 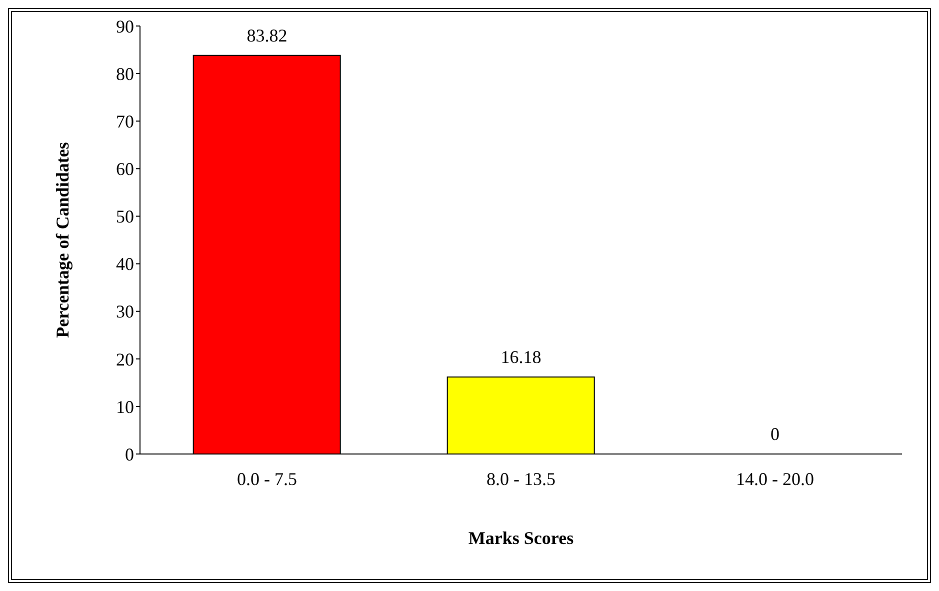 I want to click on x-axis-title: Marks Scores, so click(x=521, y=538).